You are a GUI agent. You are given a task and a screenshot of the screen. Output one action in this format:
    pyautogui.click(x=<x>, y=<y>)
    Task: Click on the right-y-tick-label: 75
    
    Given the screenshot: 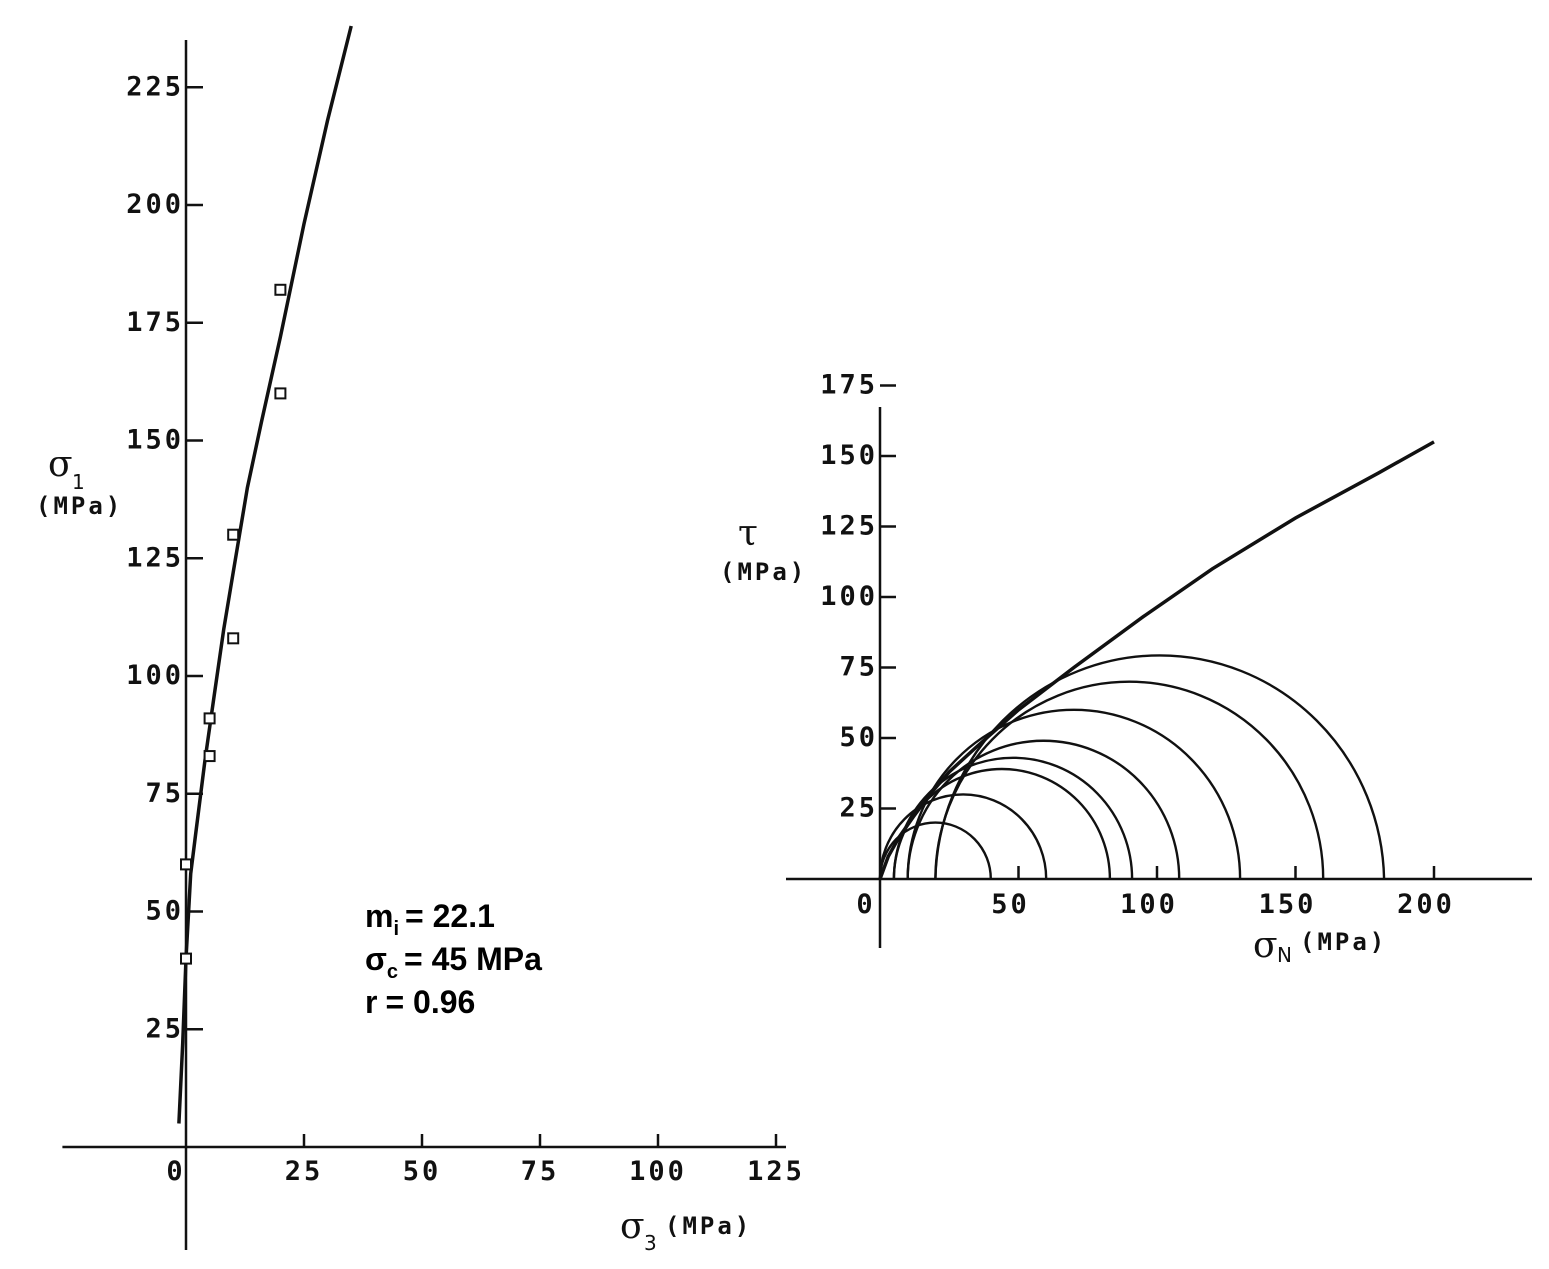 What is the action you would take?
    pyautogui.click(x=858, y=667)
    